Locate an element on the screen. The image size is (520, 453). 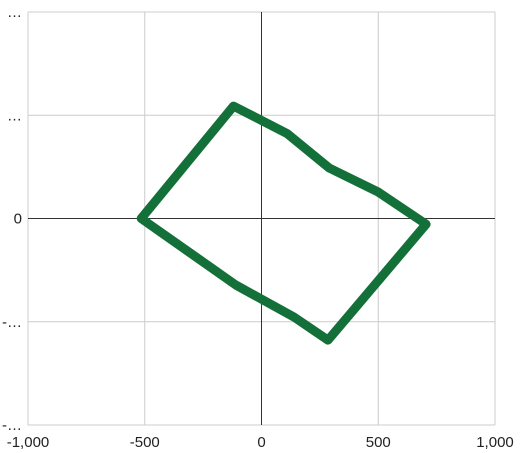
y-tick-label-2: 0 is located at coordinates (18, 219).